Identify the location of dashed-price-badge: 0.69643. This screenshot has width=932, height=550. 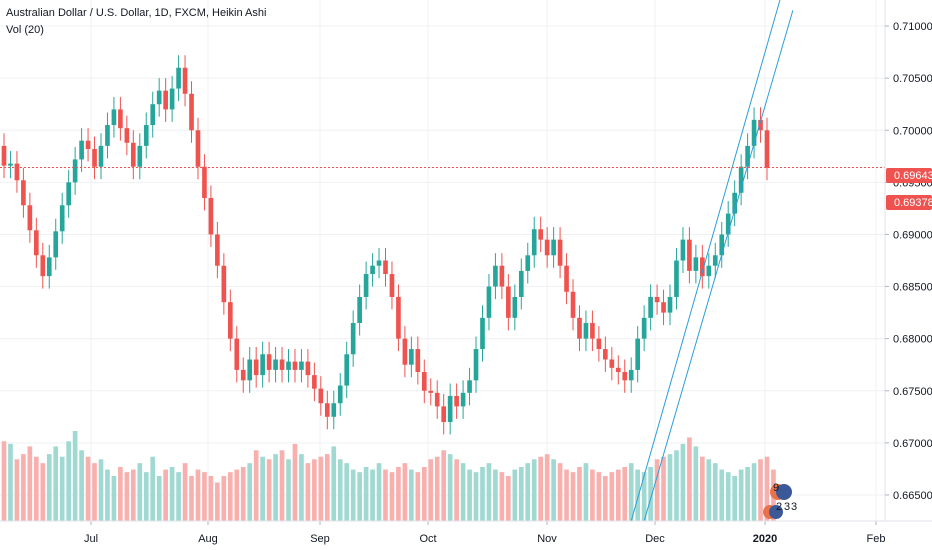
(909, 175).